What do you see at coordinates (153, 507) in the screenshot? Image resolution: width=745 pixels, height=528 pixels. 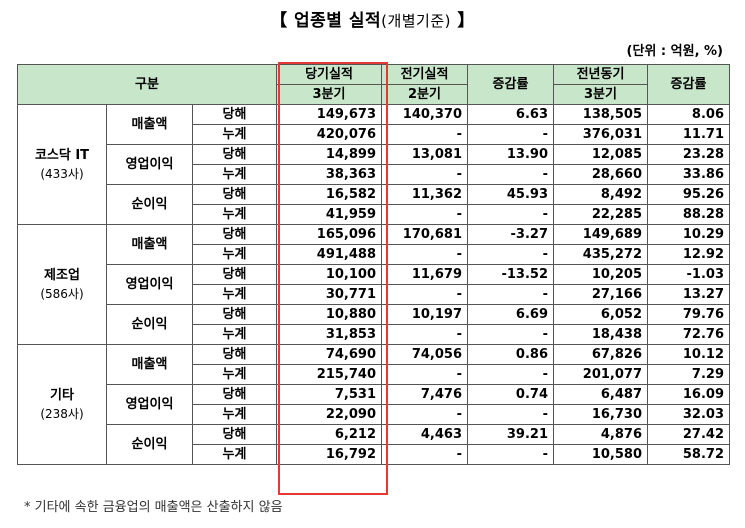 I see `footnote: * 기타에 속한 금융업의 매출액은 산출하지 않음` at bounding box center [153, 507].